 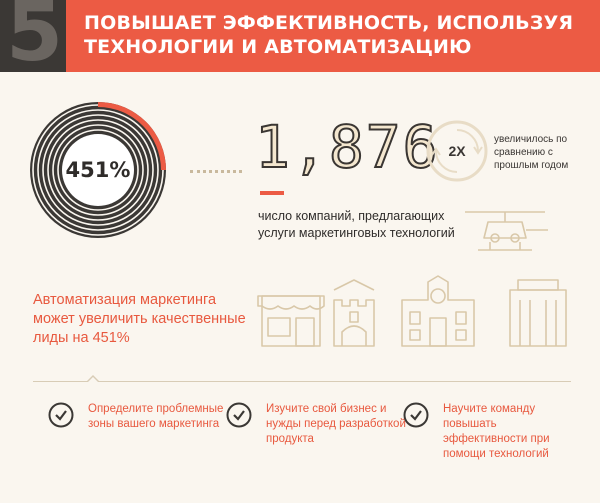 What do you see at coordinates (438, 311) in the screenshot?
I see `clock-building-icon` at bounding box center [438, 311].